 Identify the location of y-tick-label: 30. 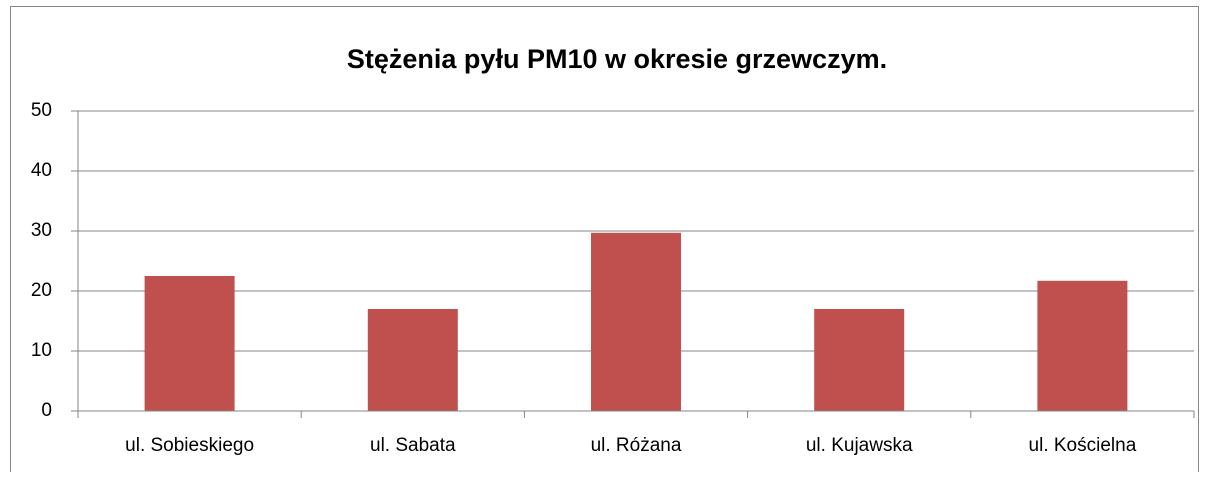
(41, 230).